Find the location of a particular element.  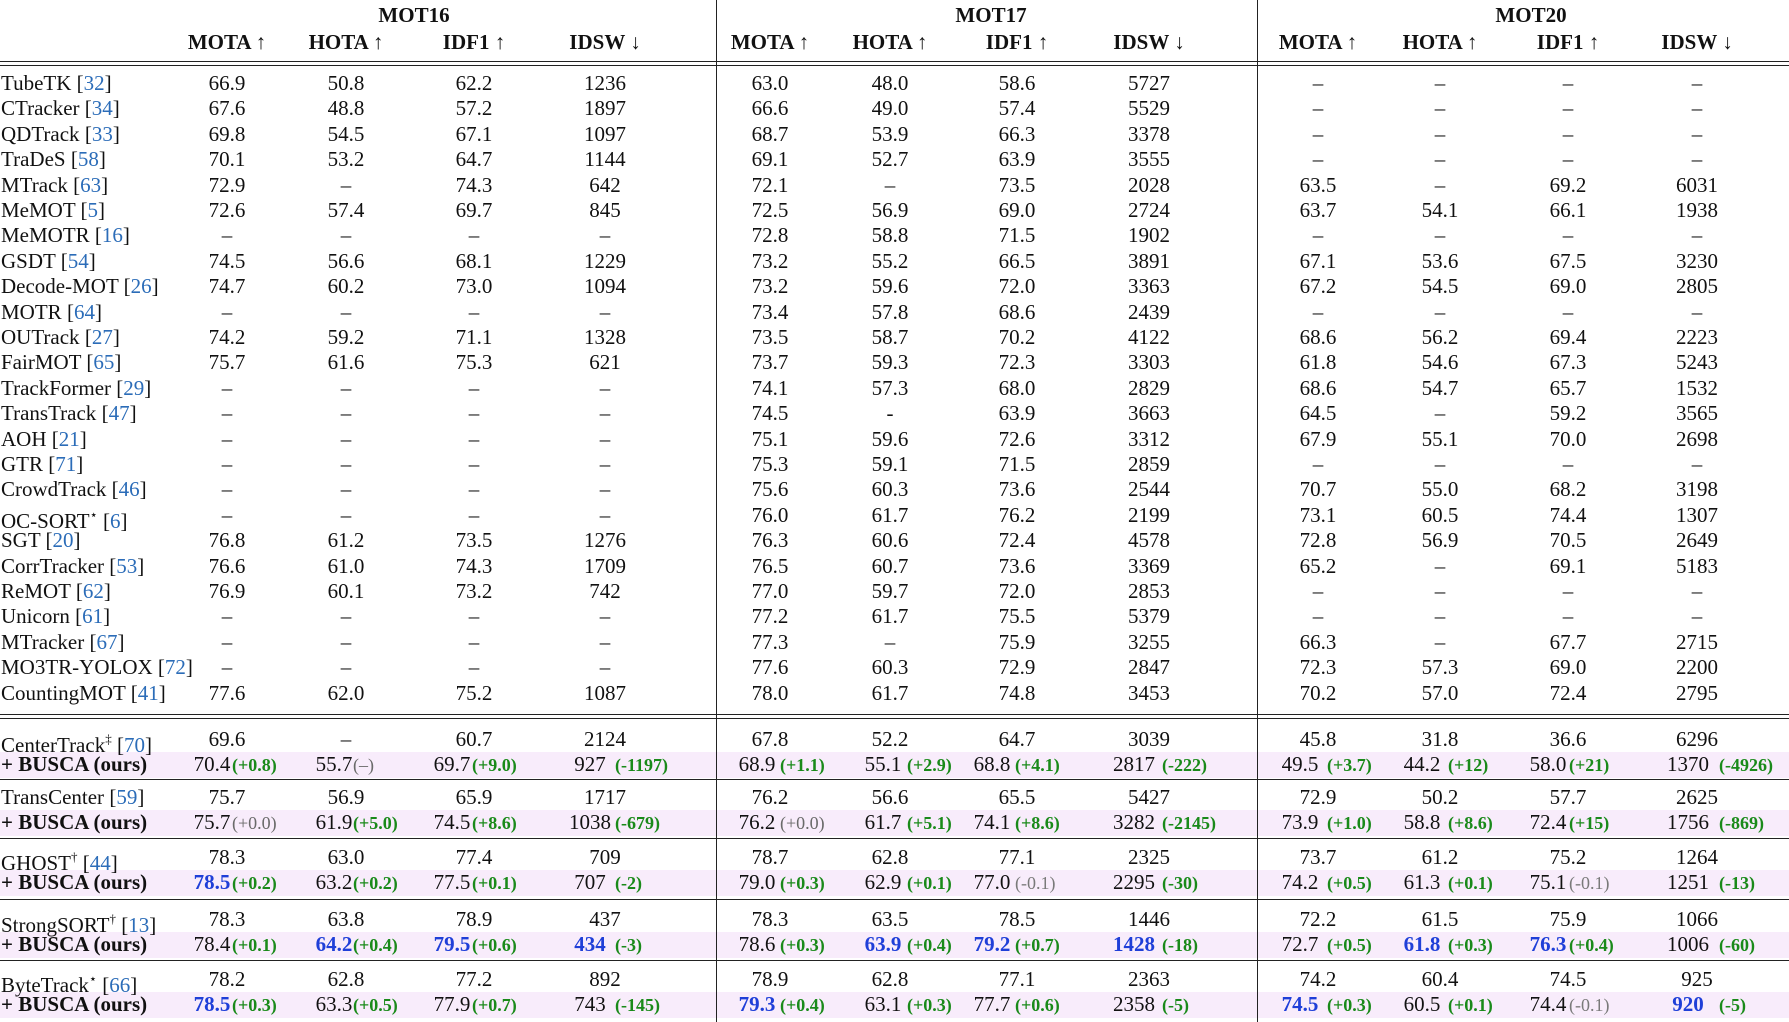

value-cell: 5529 is located at coordinates (1149, 108).